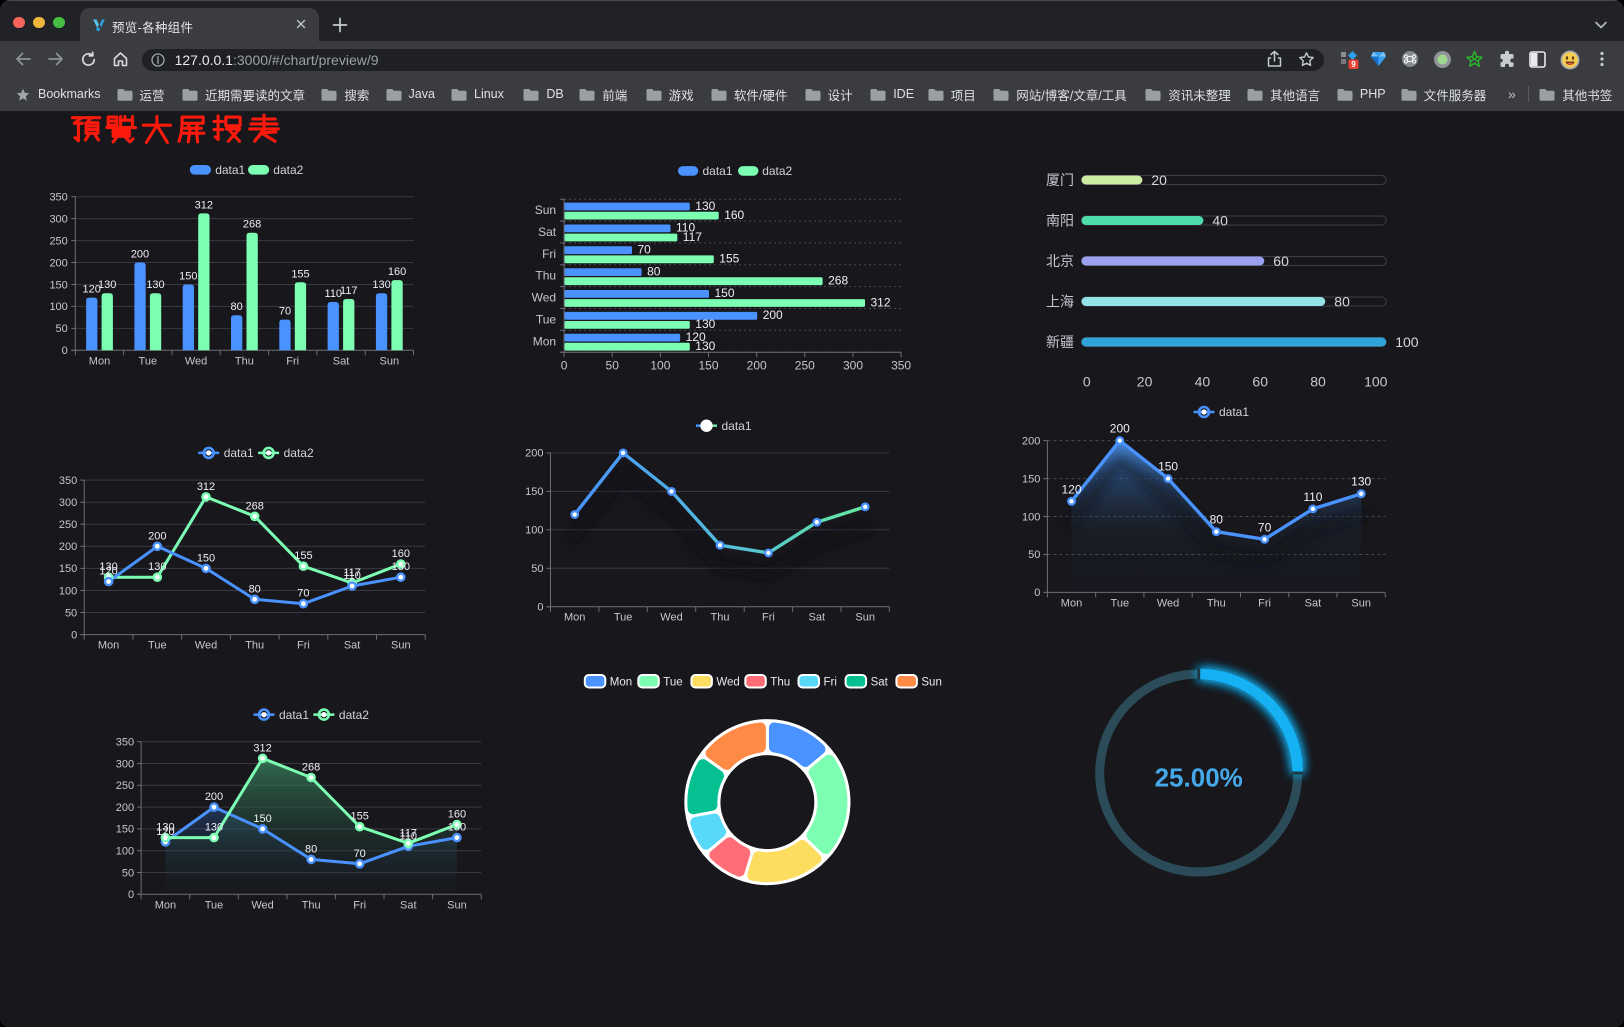 This screenshot has height=1027, width=1624. Describe the element at coordinates (1060, 180) in the screenshot. I see `svg-text: 厦门` at that location.